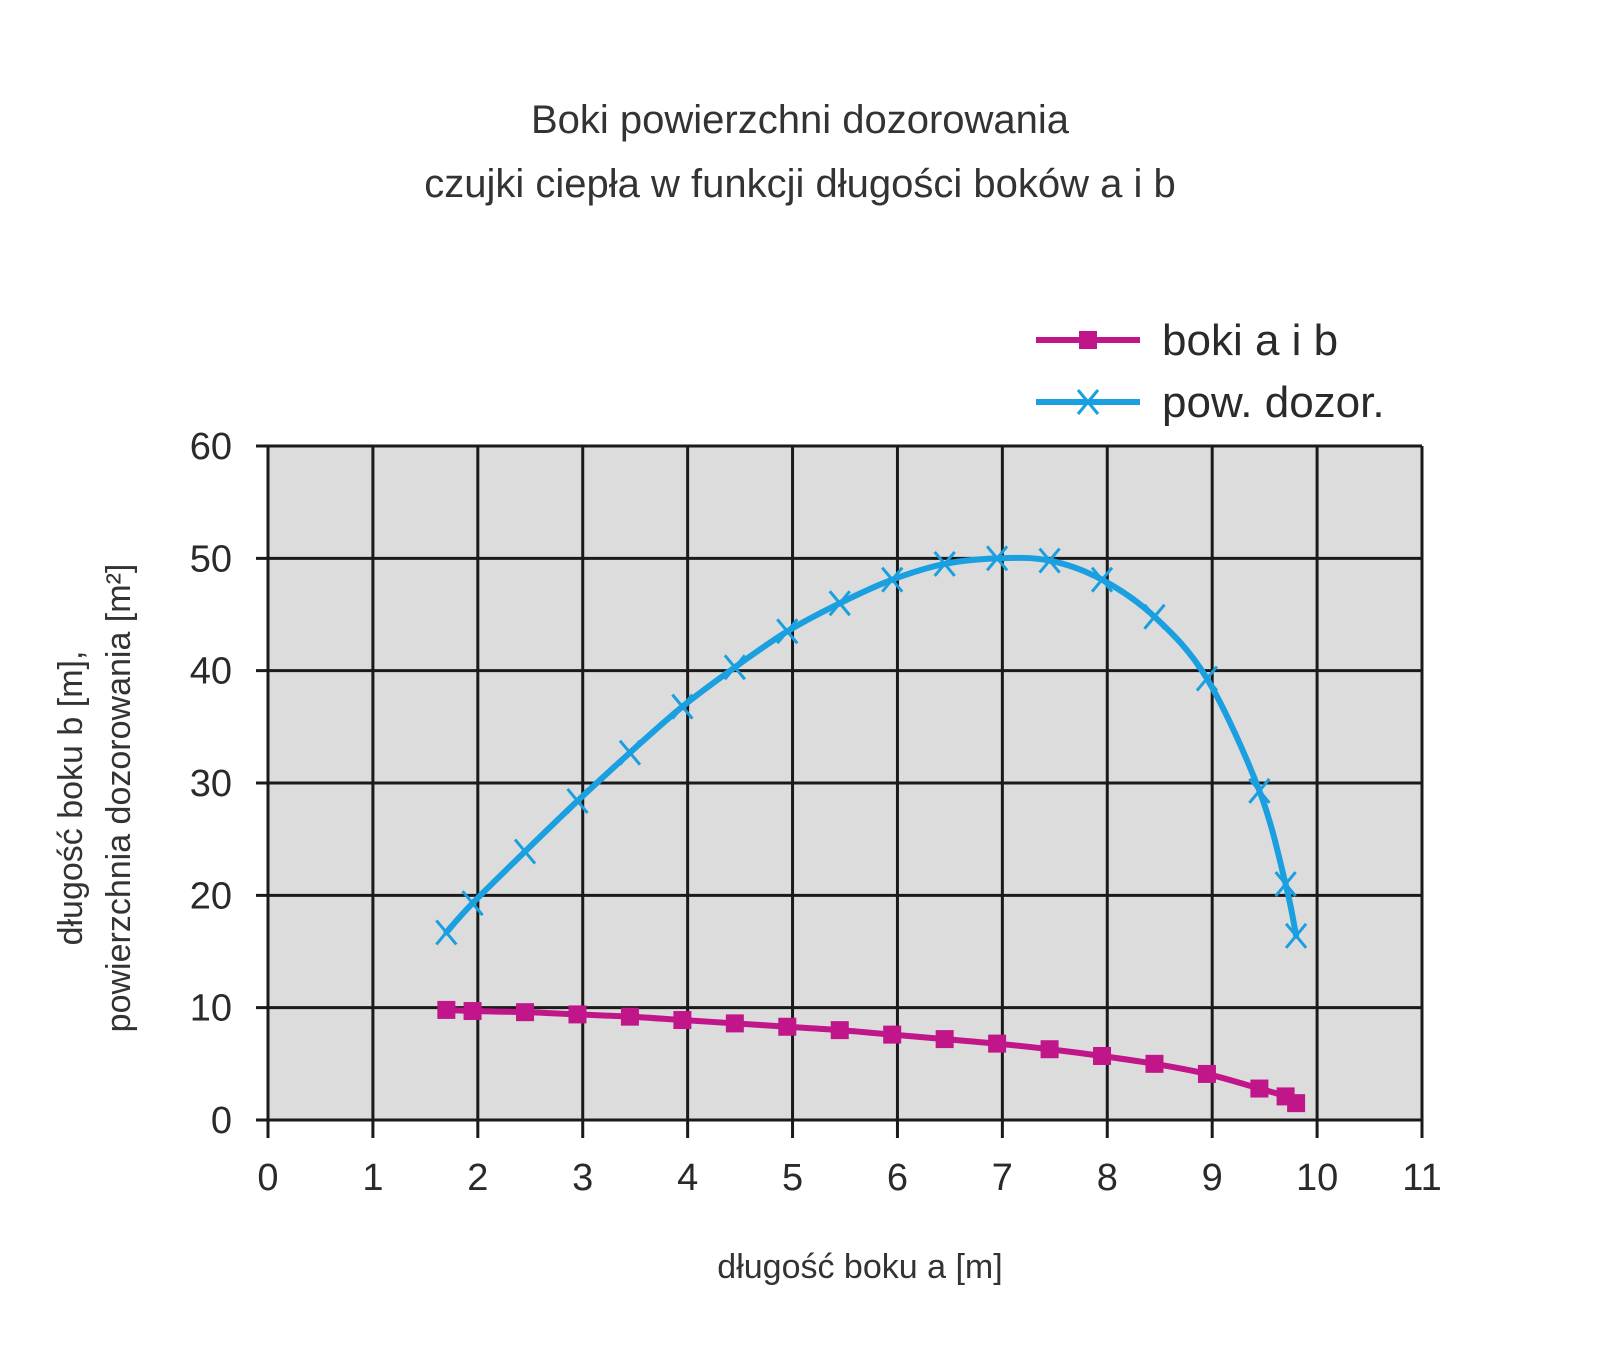  I want to click on x-tick-label: 9, so click(1212, 1178).